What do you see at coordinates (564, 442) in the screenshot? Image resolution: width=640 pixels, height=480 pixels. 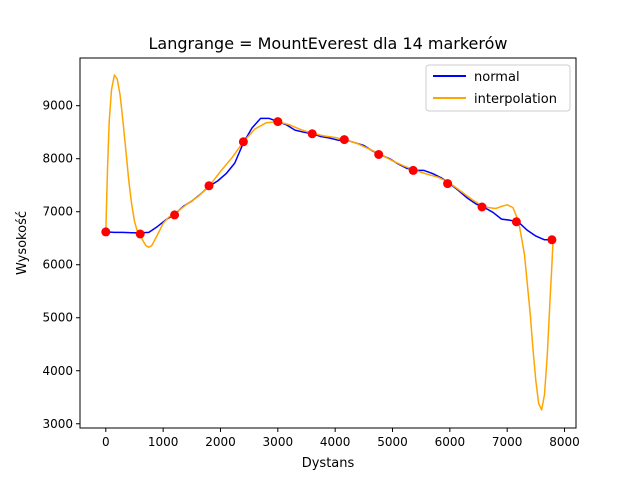 I see `x-tick-label: 8000` at bounding box center [564, 442].